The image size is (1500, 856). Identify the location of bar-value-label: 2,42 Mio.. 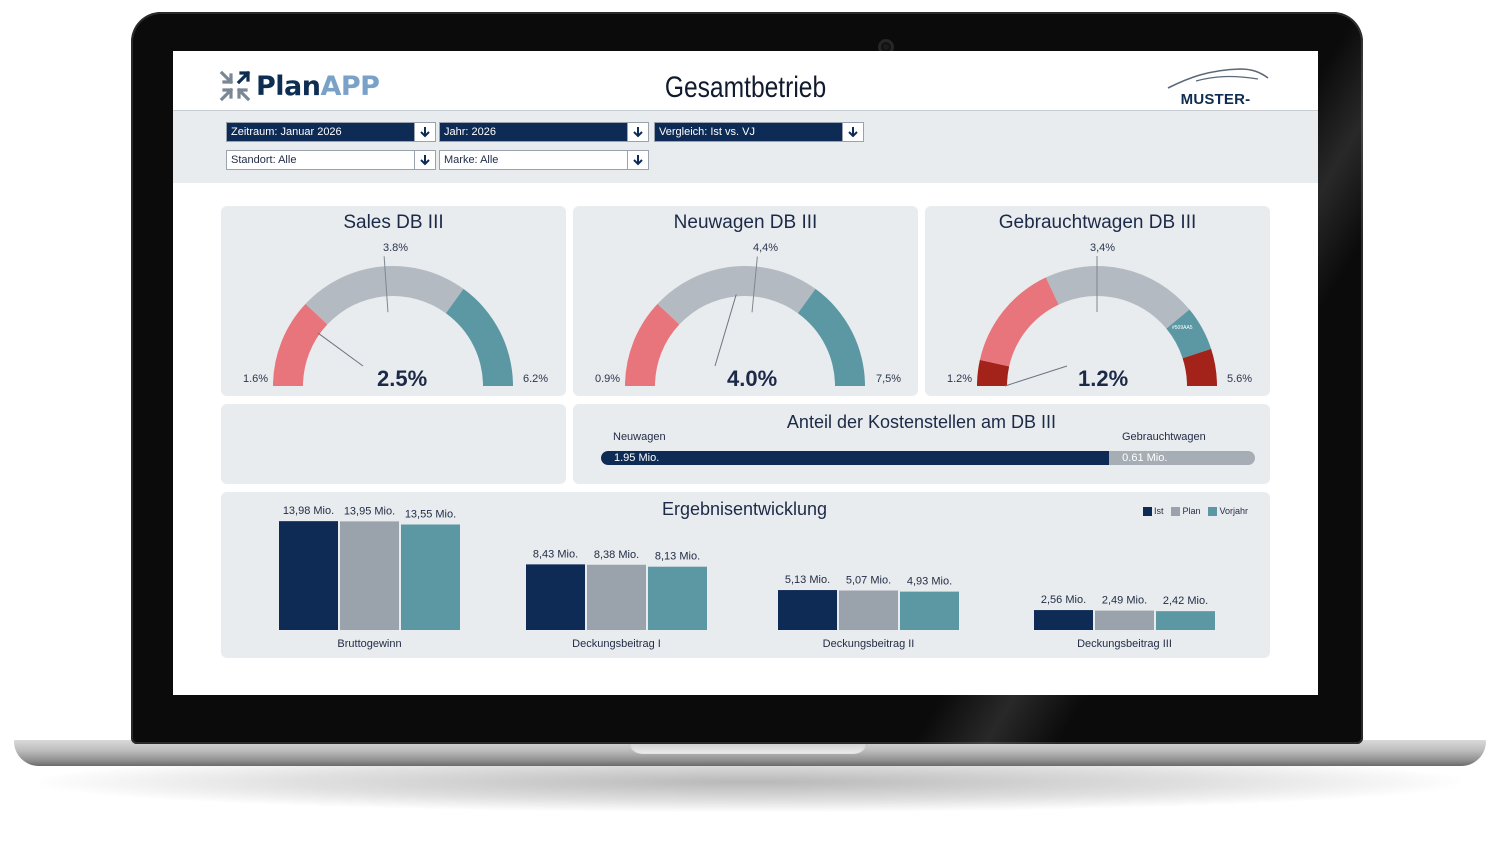
(1185, 601).